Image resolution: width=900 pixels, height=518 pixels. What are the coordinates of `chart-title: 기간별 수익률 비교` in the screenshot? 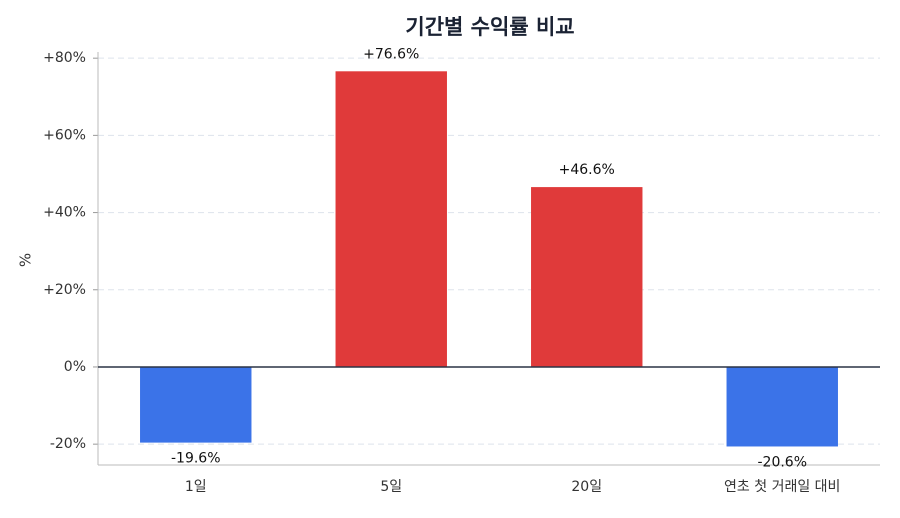 It's located at (489, 27).